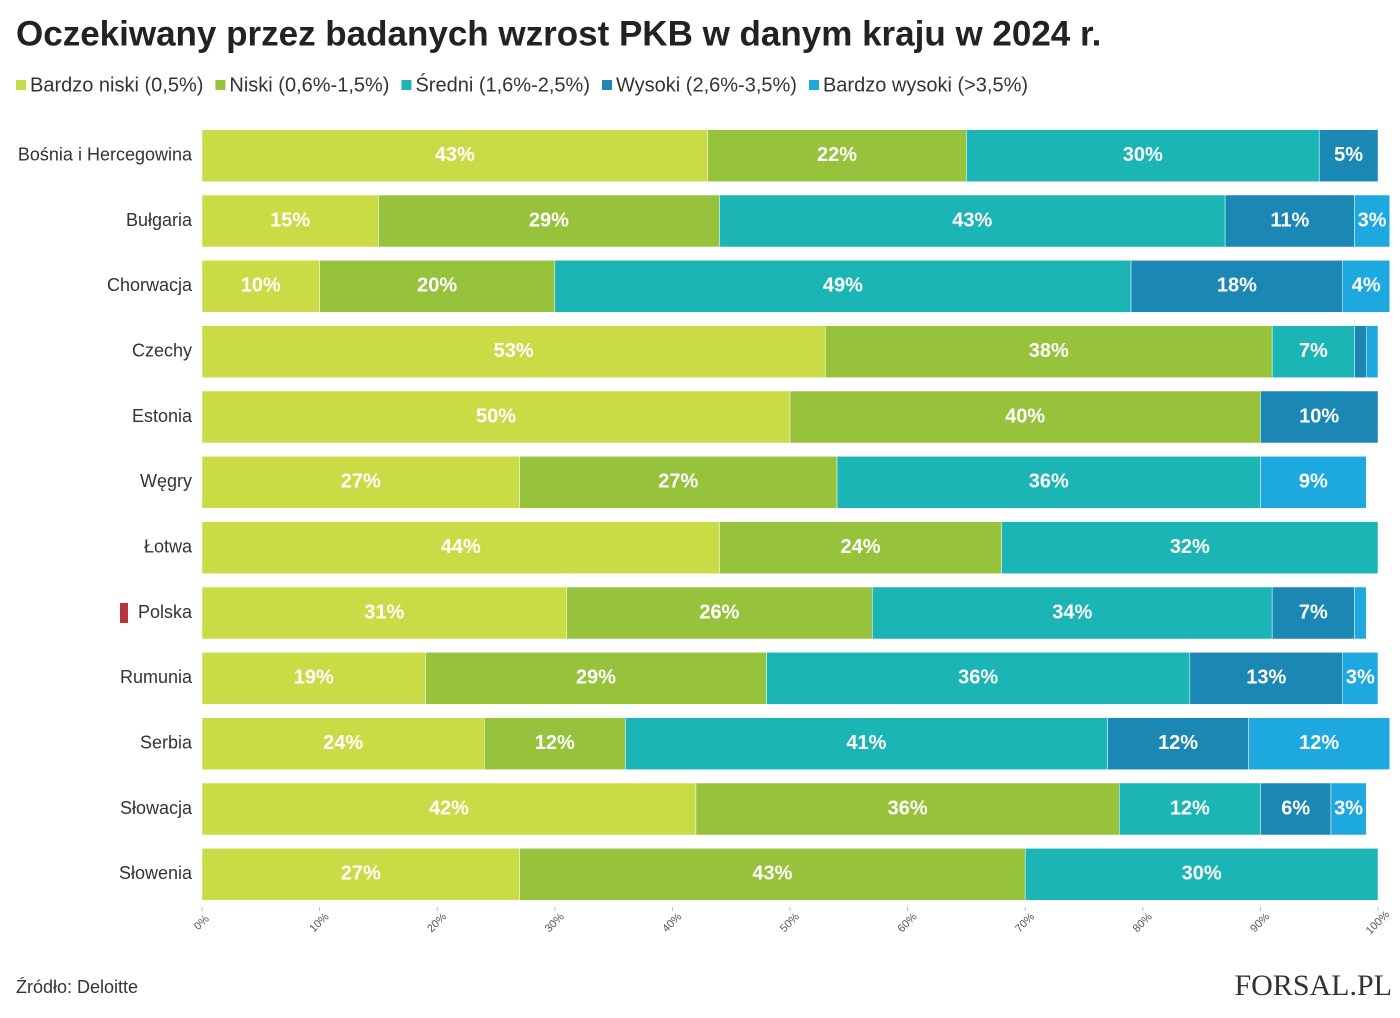 This screenshot has width=1400, height=1018. What do you see at coordinates (908, 923) in the screenshot?
I see `x-tick-label: 60%` at bounding box center [908, 923].